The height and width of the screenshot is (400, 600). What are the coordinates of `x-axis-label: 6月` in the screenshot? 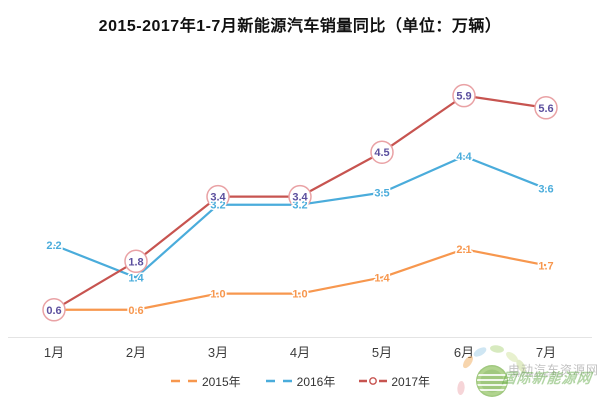 It's located at (464, 352).